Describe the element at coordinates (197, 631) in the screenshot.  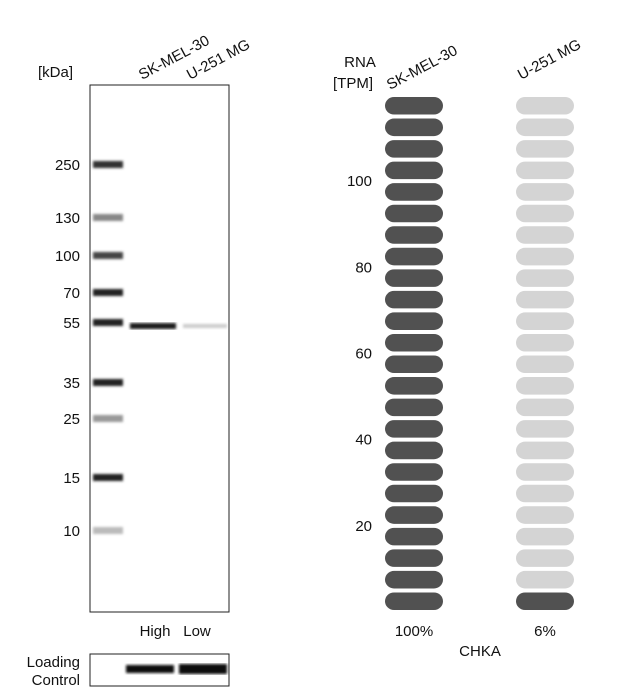
I see `lane-level: Low` at that location.